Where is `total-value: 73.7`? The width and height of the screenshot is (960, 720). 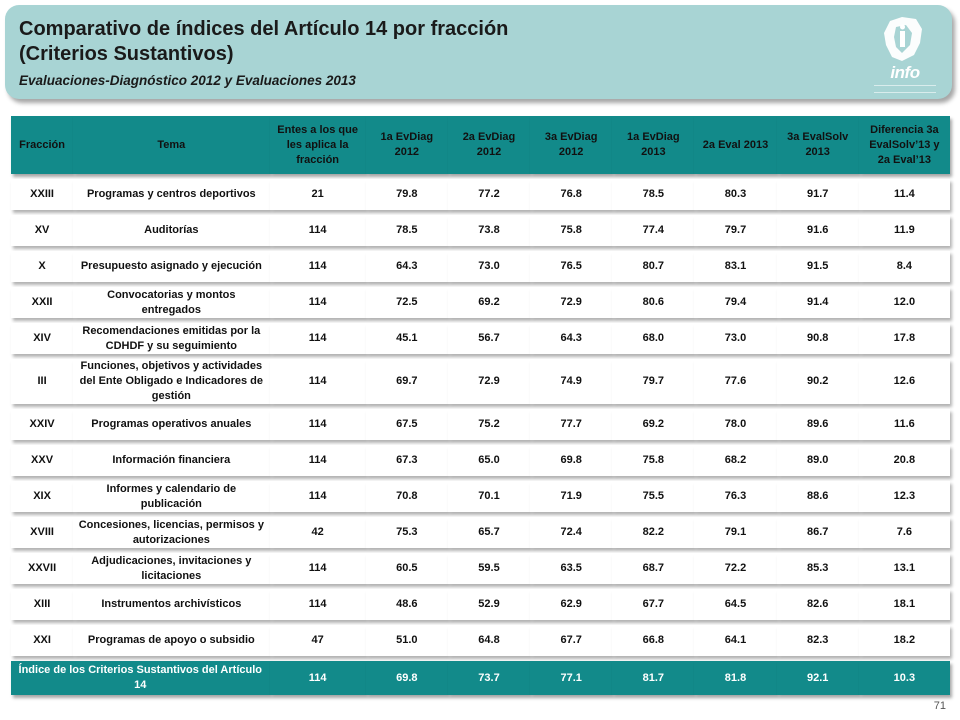
total-value: 73.7 is located at coordinates (489, 678).